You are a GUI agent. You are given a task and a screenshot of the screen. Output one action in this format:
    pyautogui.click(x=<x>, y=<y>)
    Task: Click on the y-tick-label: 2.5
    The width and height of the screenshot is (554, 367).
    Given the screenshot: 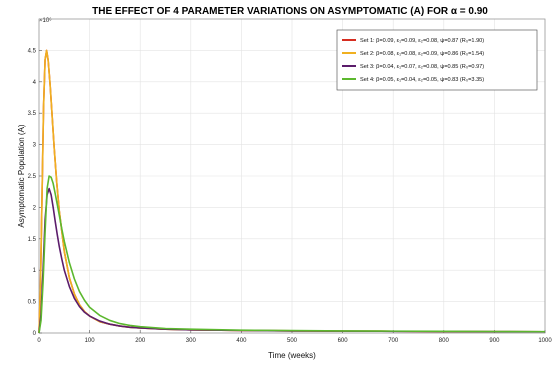 What is the action you would take?
    pyautogui.click(x=32, y=177)
    